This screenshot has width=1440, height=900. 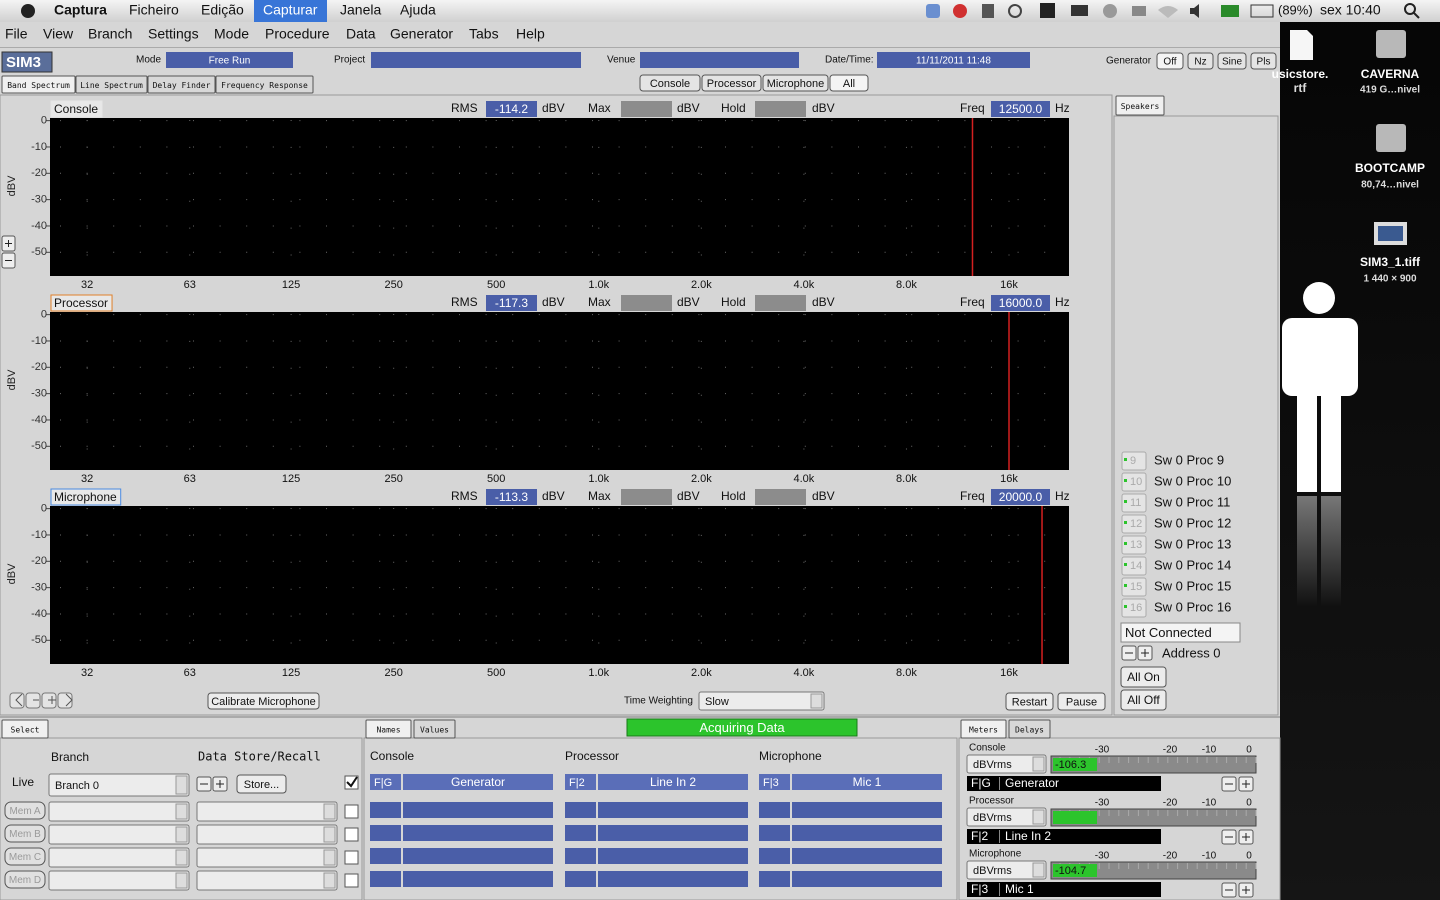 I want to click on icon-title: usicstore., so click(x=1300, y=74).